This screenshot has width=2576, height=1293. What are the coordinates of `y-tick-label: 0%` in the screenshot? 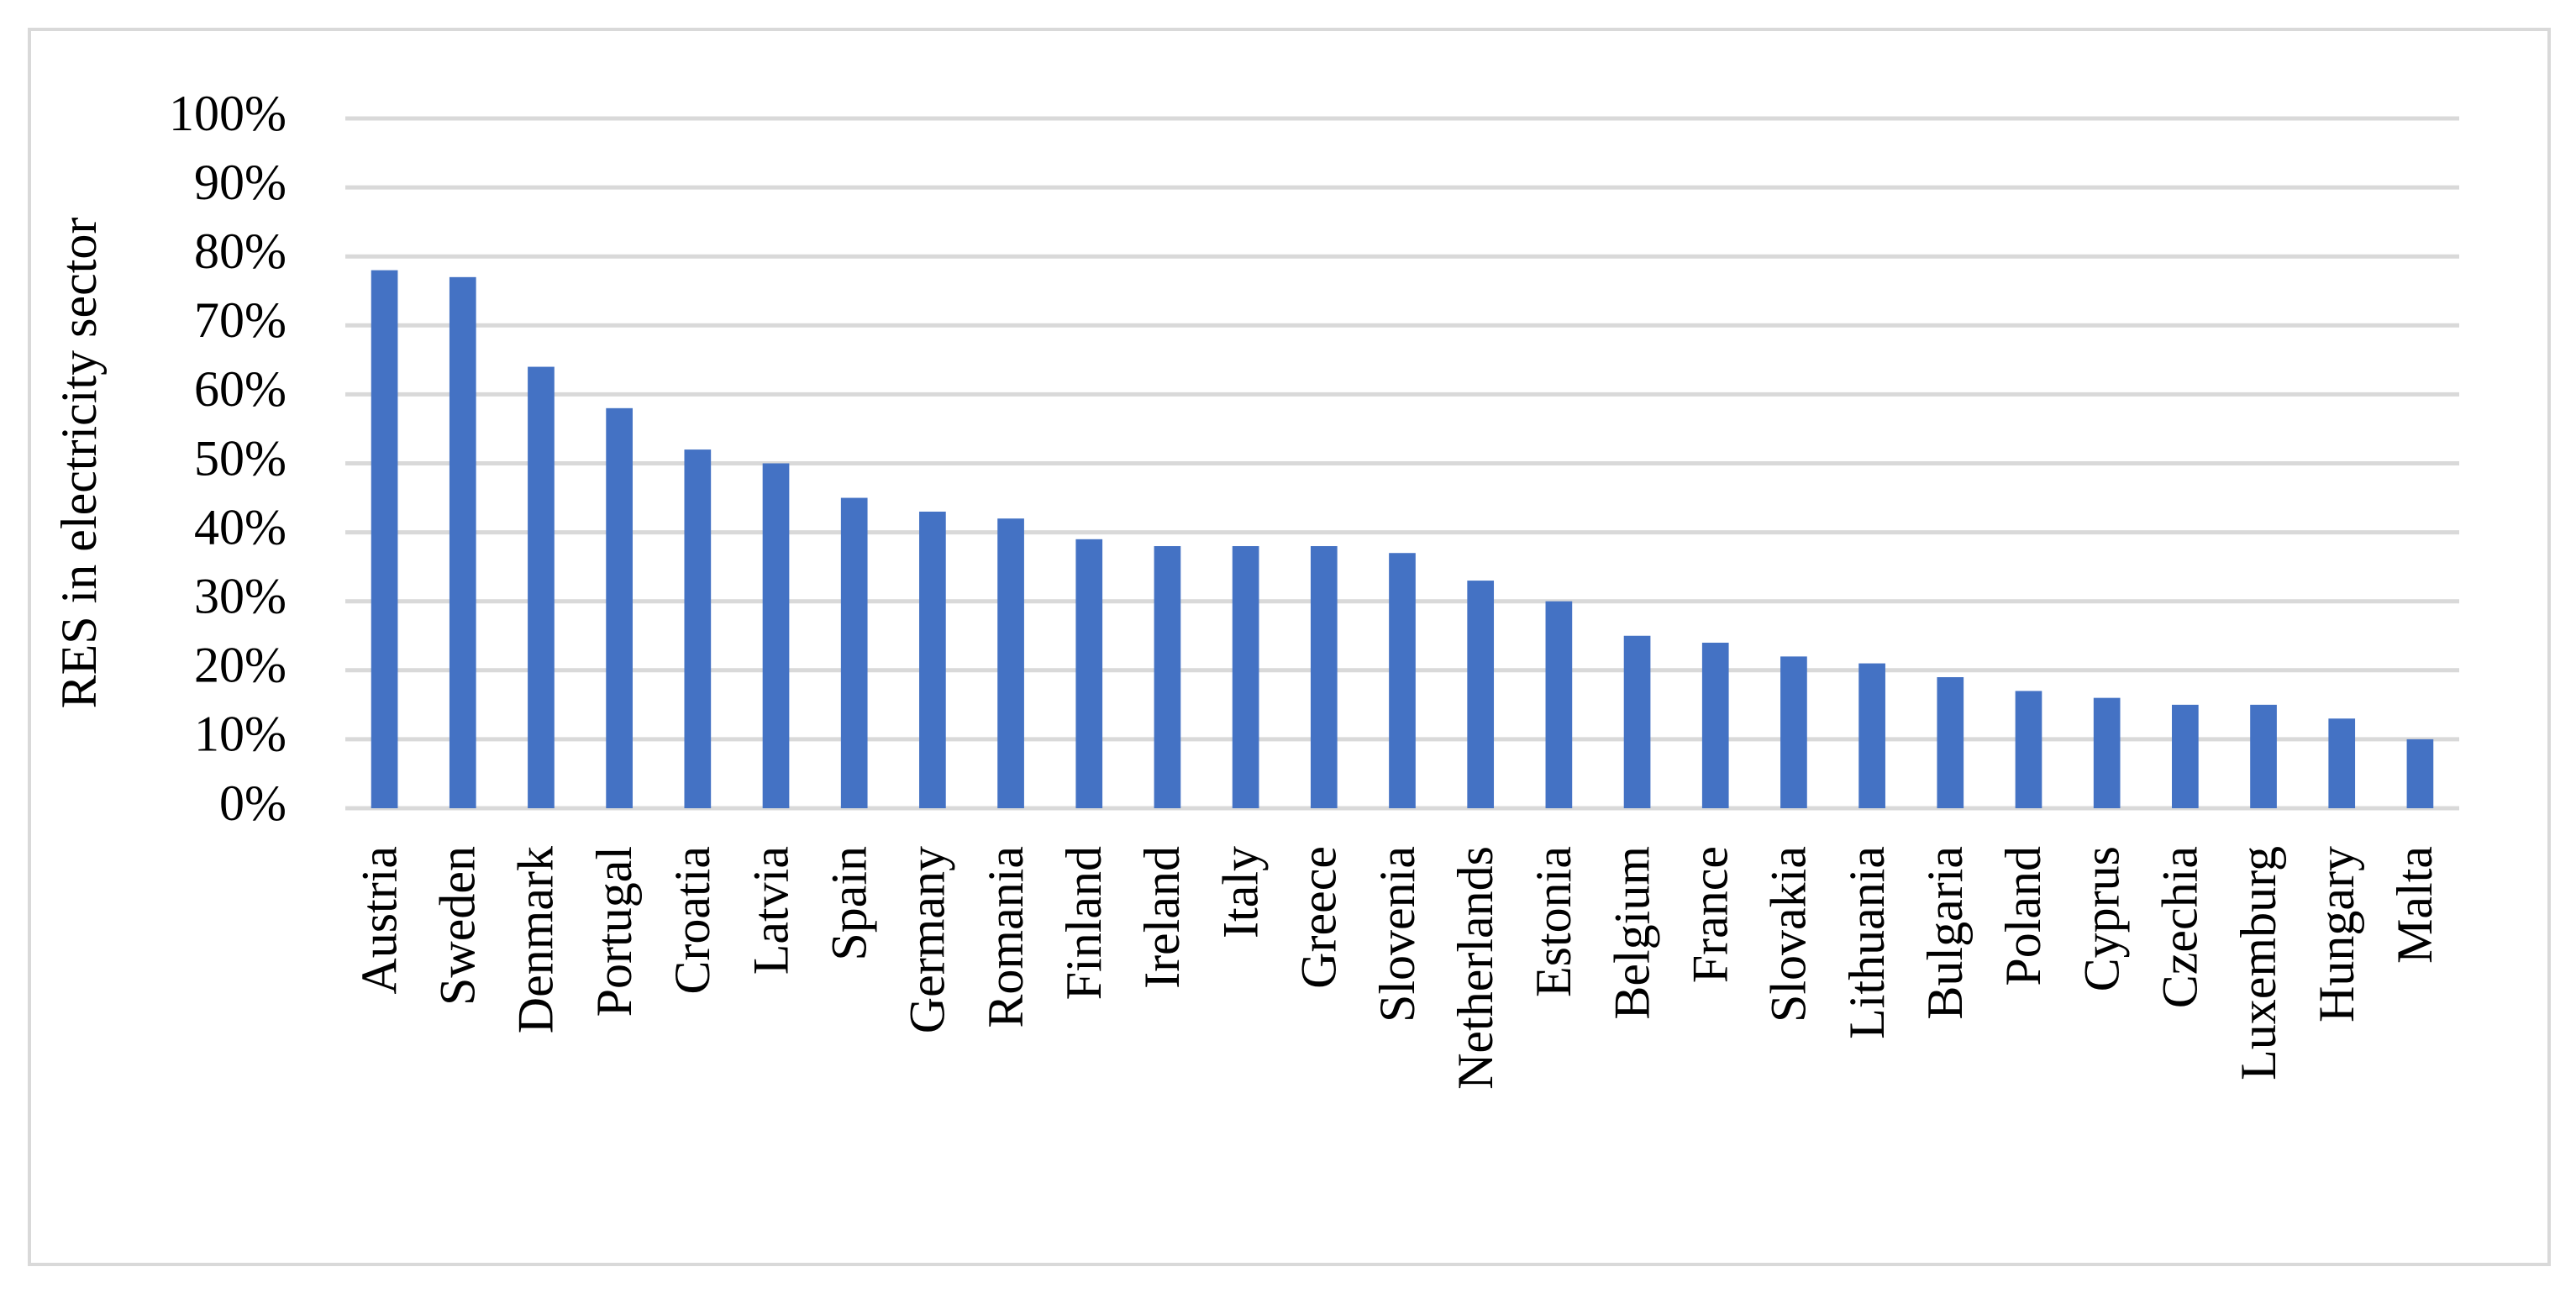 It's located at (253, 803).